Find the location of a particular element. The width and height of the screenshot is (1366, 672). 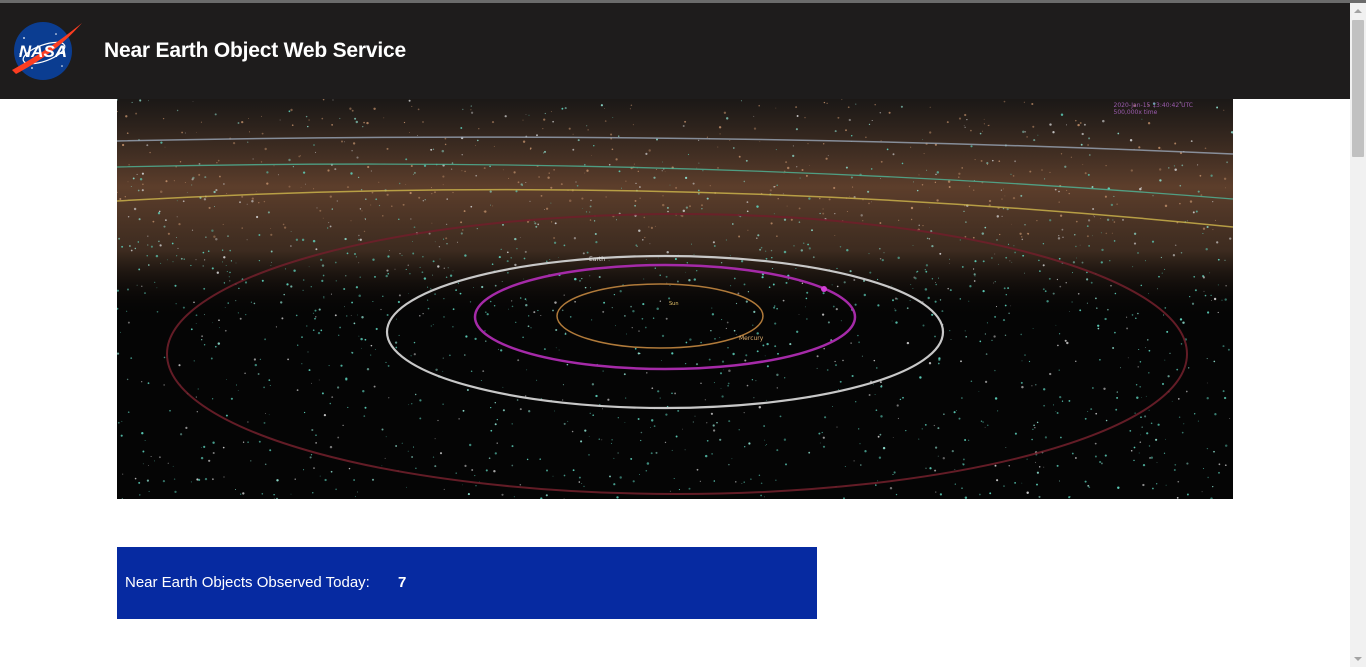

nasa-logo-text: NASA is located at coordinates (43, 51).